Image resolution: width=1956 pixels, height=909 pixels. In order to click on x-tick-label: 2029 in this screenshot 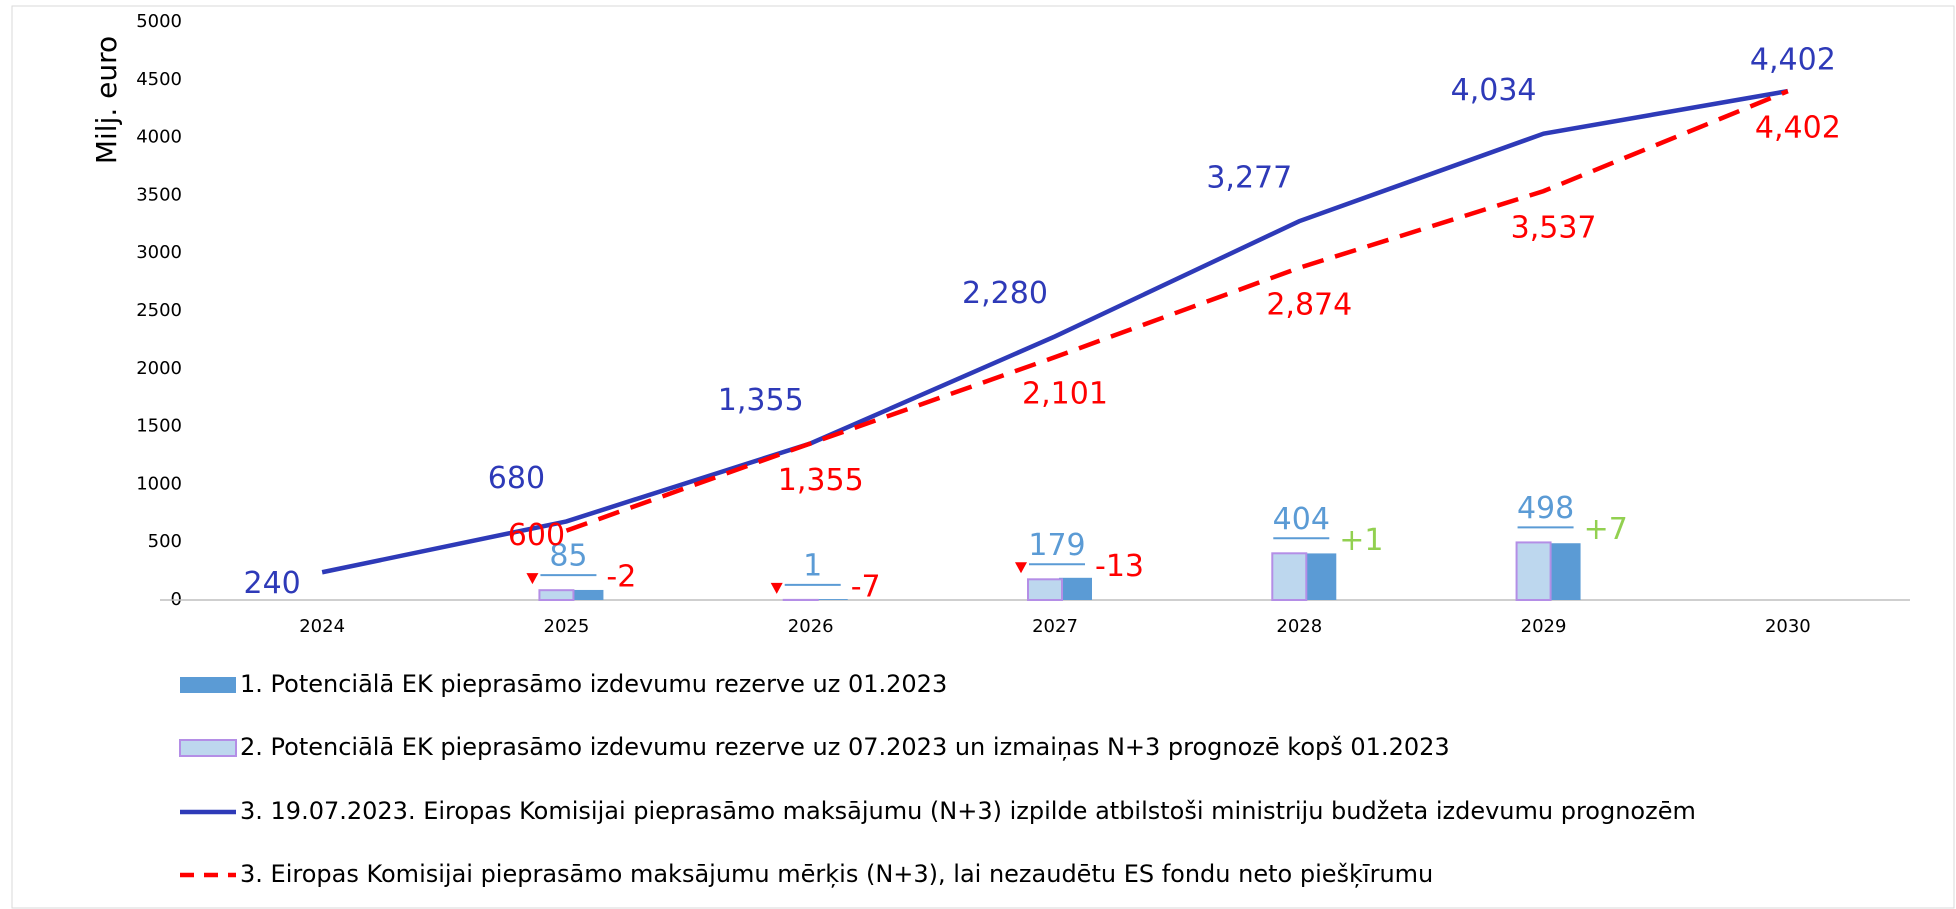, I will do `click(1544, 626)`.